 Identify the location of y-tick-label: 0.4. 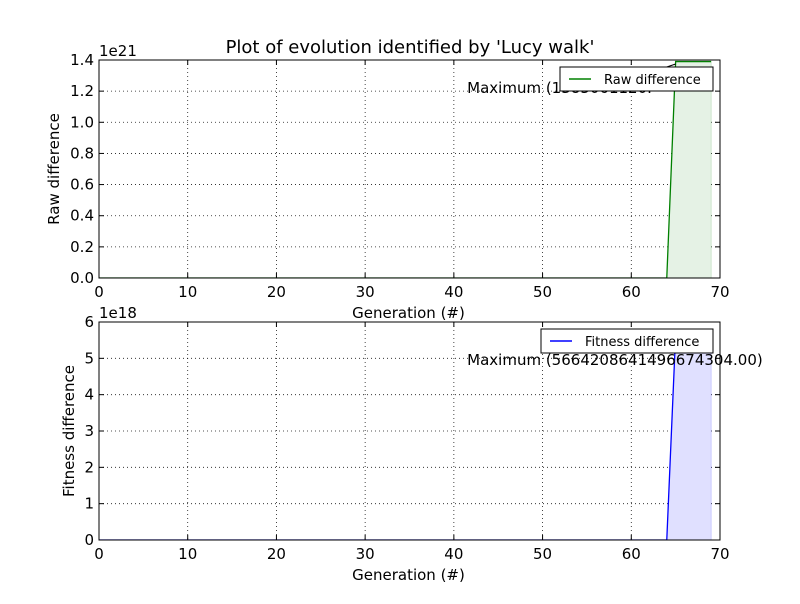
(82, 216).